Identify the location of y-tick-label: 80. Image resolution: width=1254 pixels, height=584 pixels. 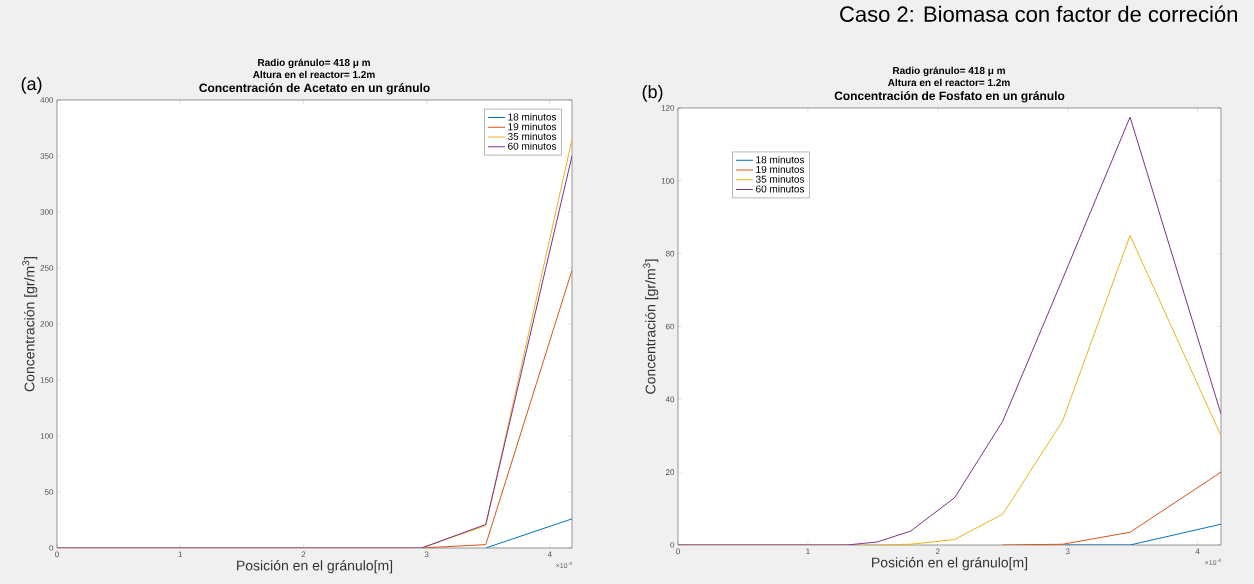
(670, 253).